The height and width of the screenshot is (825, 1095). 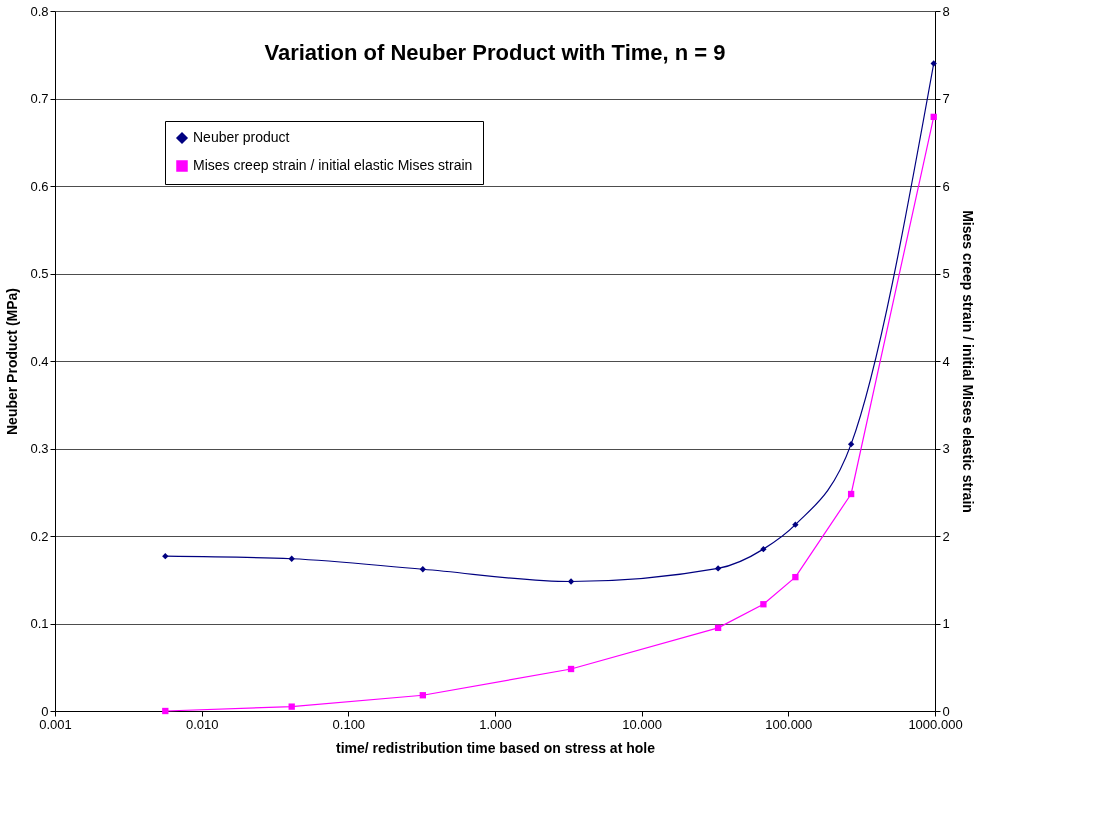 I want to click on y-tick-label: 0.8, so click(x=39, y=11).